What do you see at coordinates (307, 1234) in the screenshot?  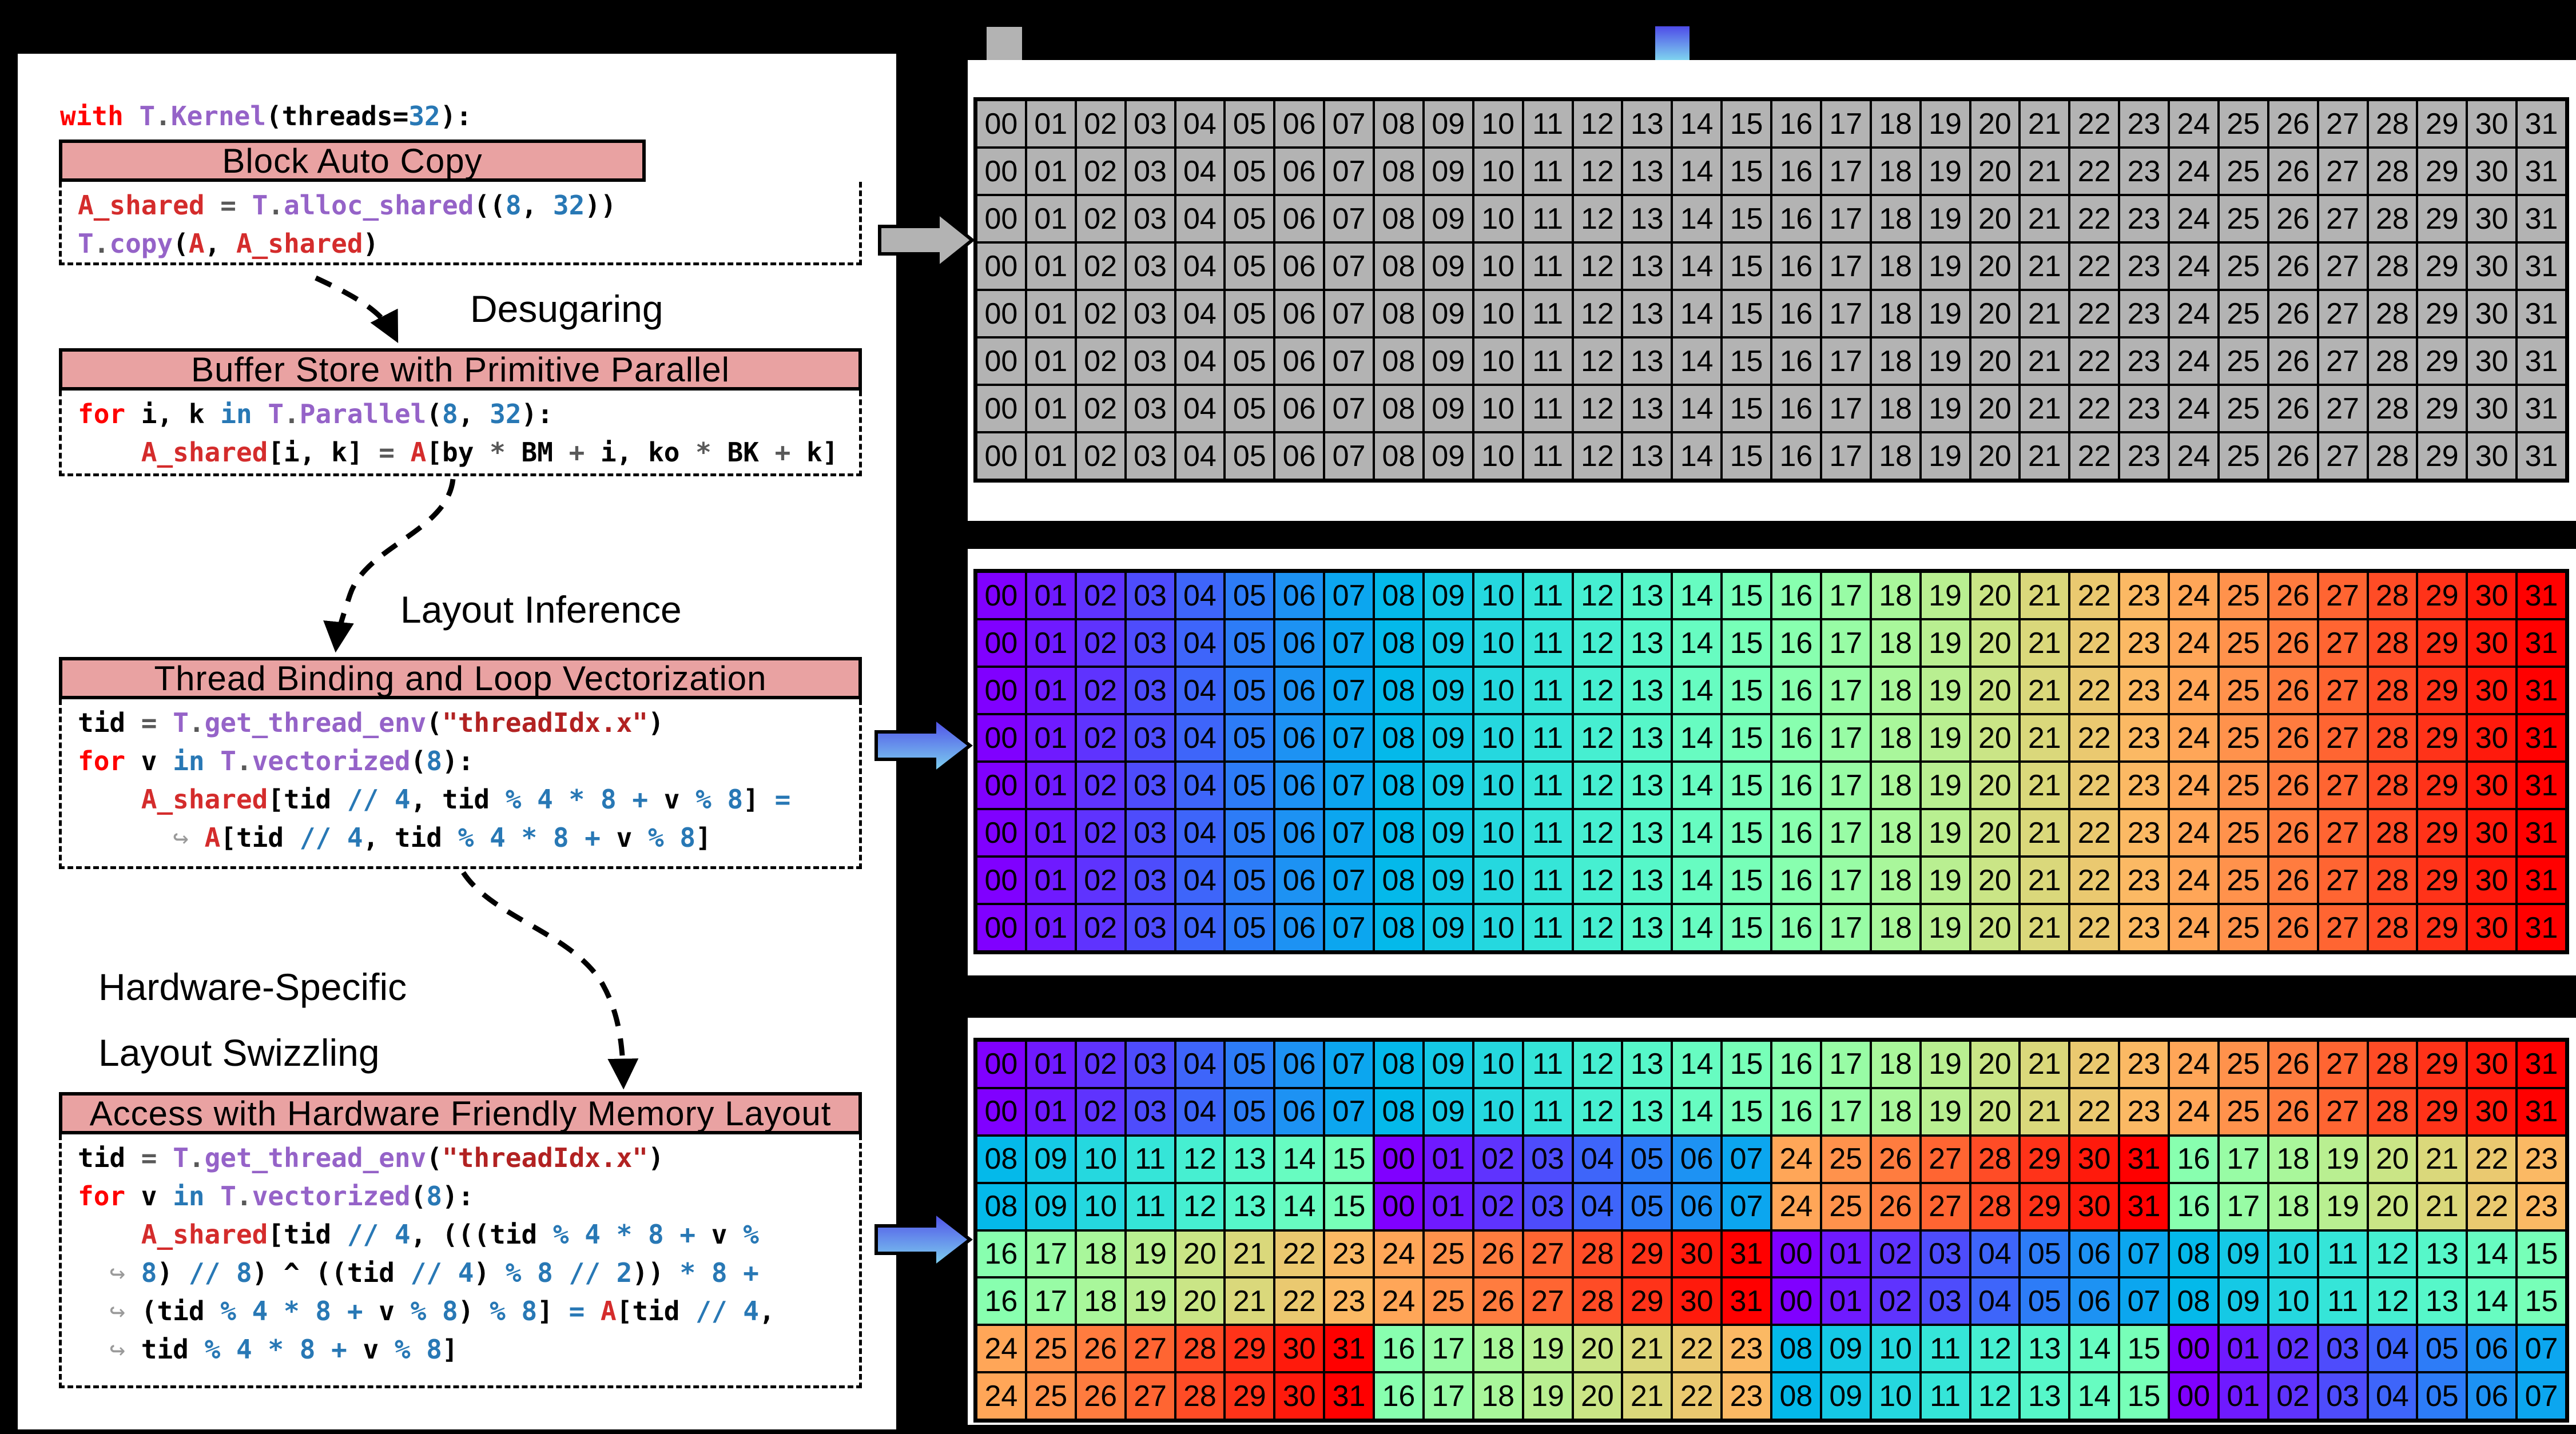 I see `code-token: [tid` at bounding box center [307, 1234].